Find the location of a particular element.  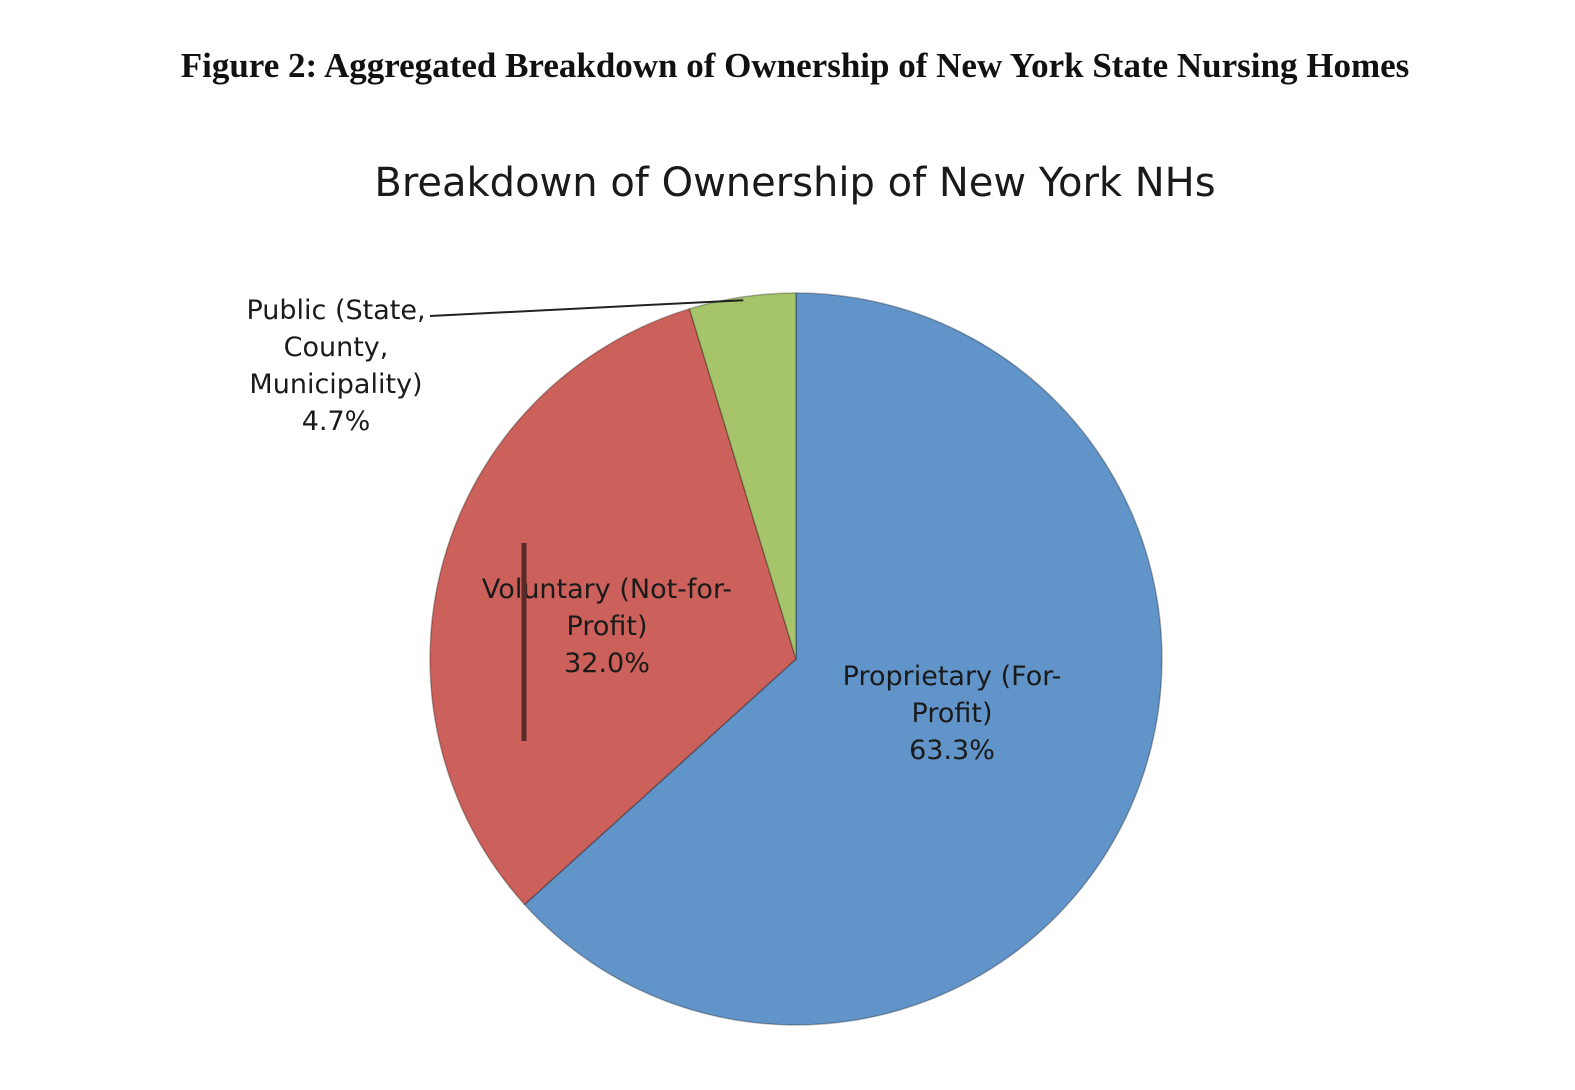

slice-name-label: County, is located at coordinates (336, 347).